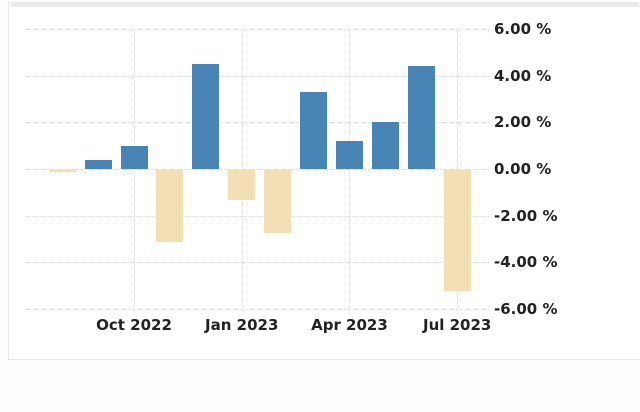 This screenshot has width=640, height=412. Describe the element at coordinates (523, 29) in the screenshot. I see `y-axis-label: 6.00 %` at that location.